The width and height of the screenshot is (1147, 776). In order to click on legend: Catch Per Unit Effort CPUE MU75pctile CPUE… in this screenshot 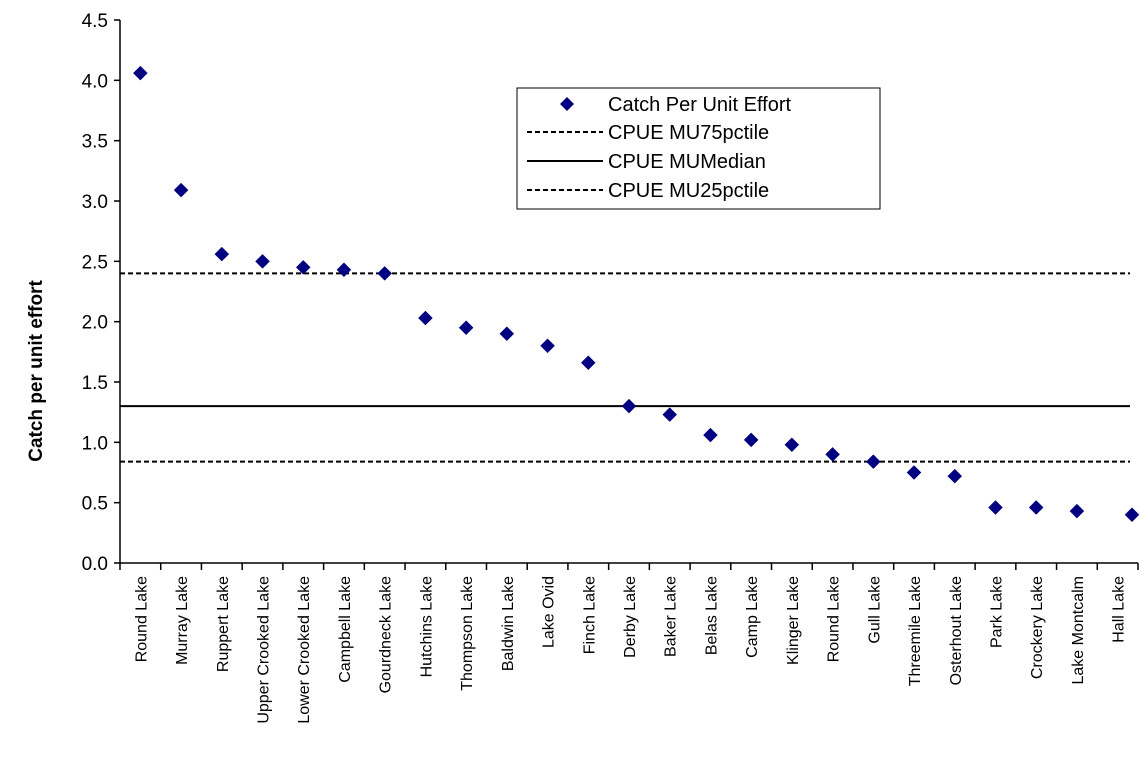, I will do `click(698, 148)`.